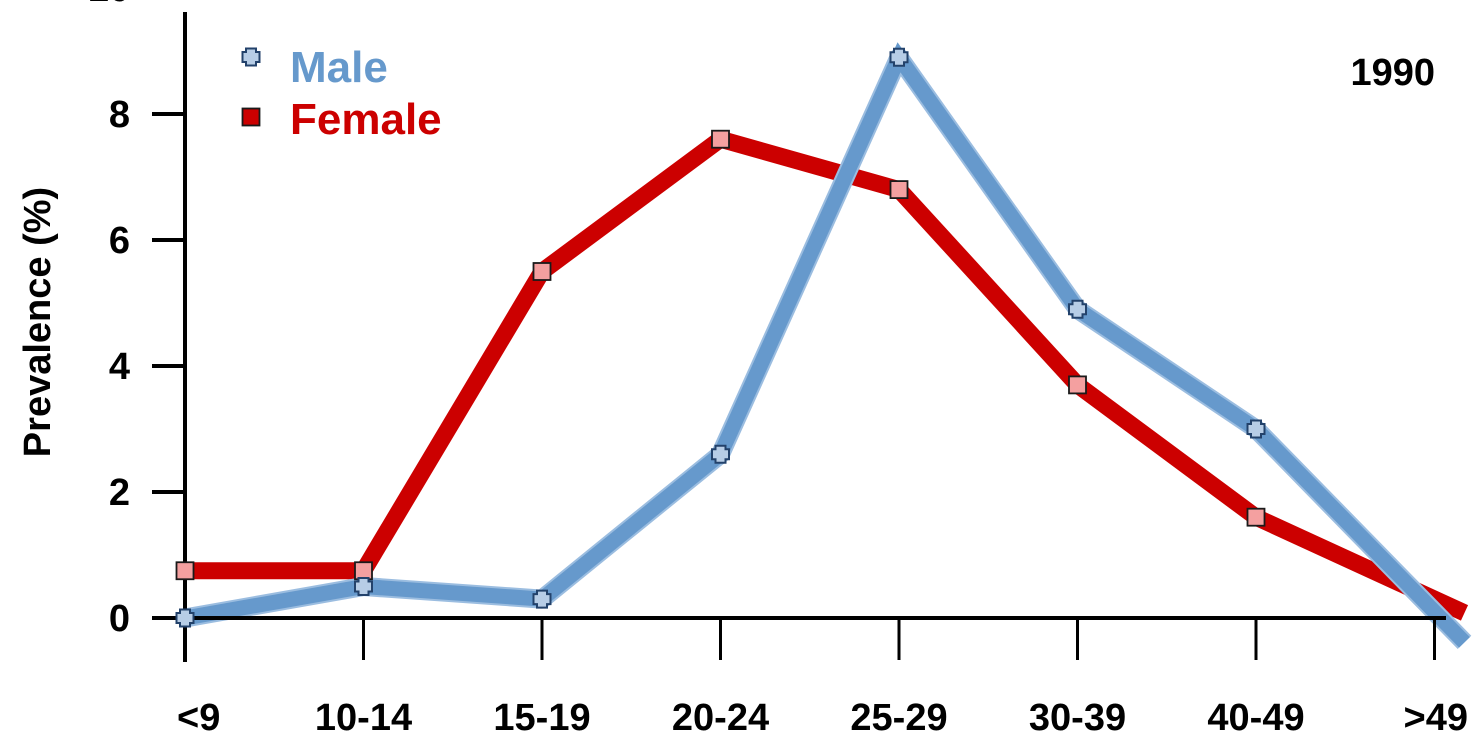 Image resolution: width=1475 pixels, height=740 pixels. Describe the element at coordinates (541, 718) in the screenshot. I see `x-tick-label-2: 15-19` at that location.